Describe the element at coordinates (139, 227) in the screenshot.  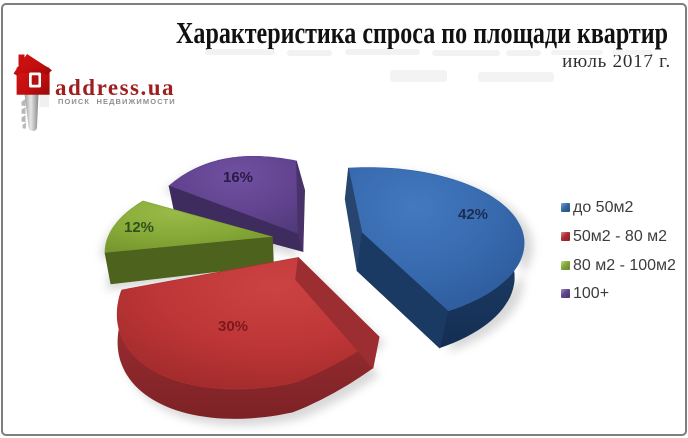
I see `svg-text: 12%` at that location.